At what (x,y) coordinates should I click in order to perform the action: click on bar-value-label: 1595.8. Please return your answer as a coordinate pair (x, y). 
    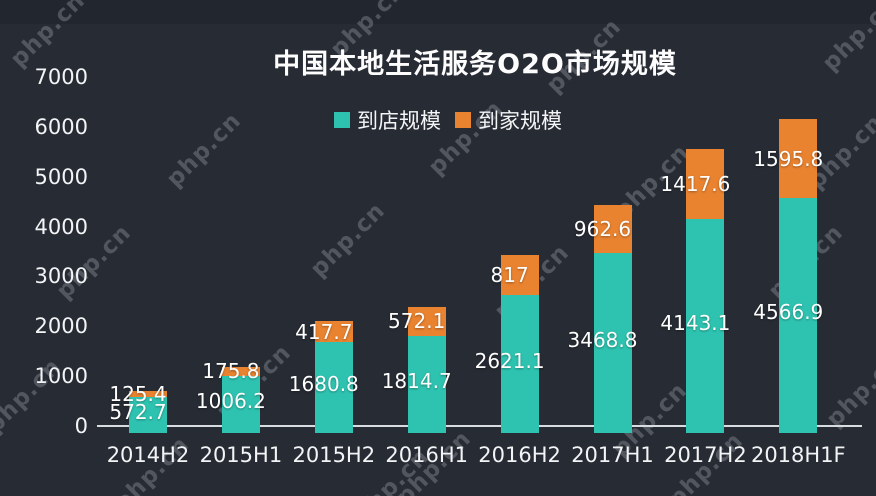
    Looking at the image, I should click on (788, 158).